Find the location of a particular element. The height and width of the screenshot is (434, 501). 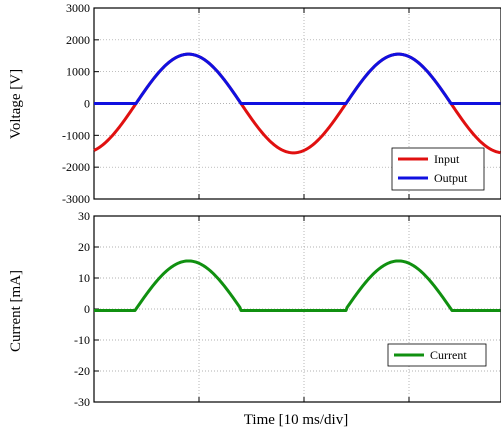

y-tick-label: 20 is located at coordinates (84, 247).